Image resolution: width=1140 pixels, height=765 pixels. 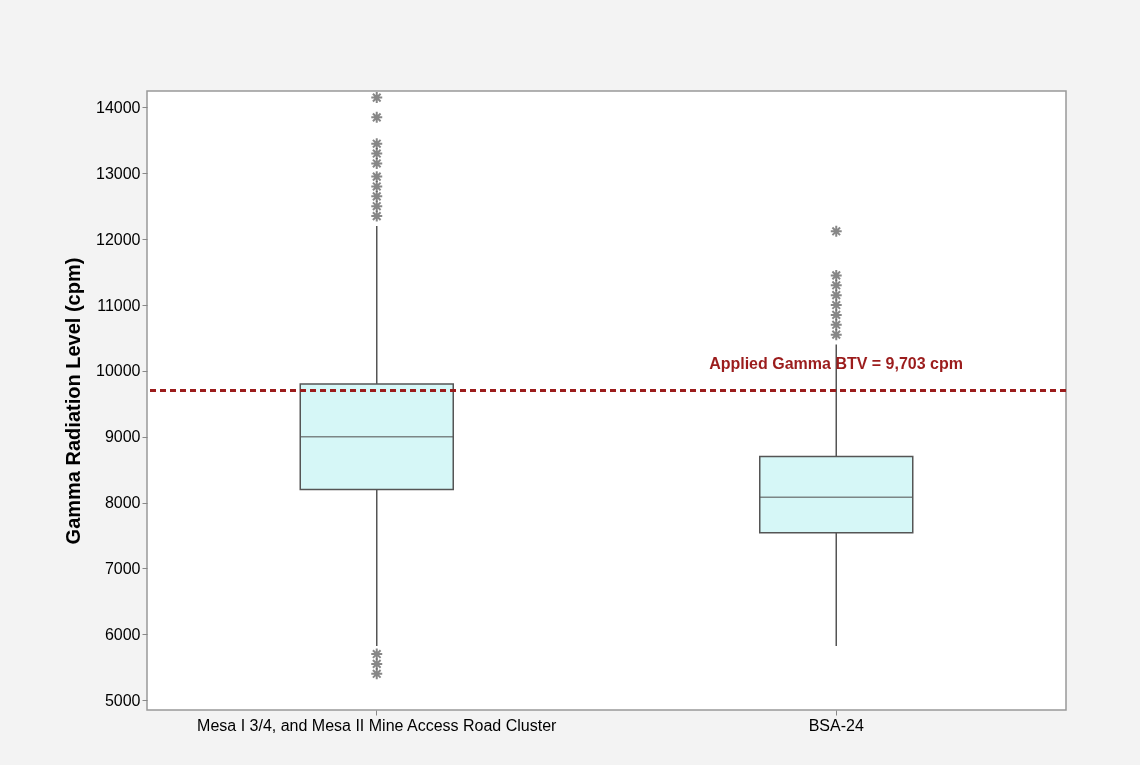 I want to click on y-tick-label: 5000, so click(x=122, y=700).